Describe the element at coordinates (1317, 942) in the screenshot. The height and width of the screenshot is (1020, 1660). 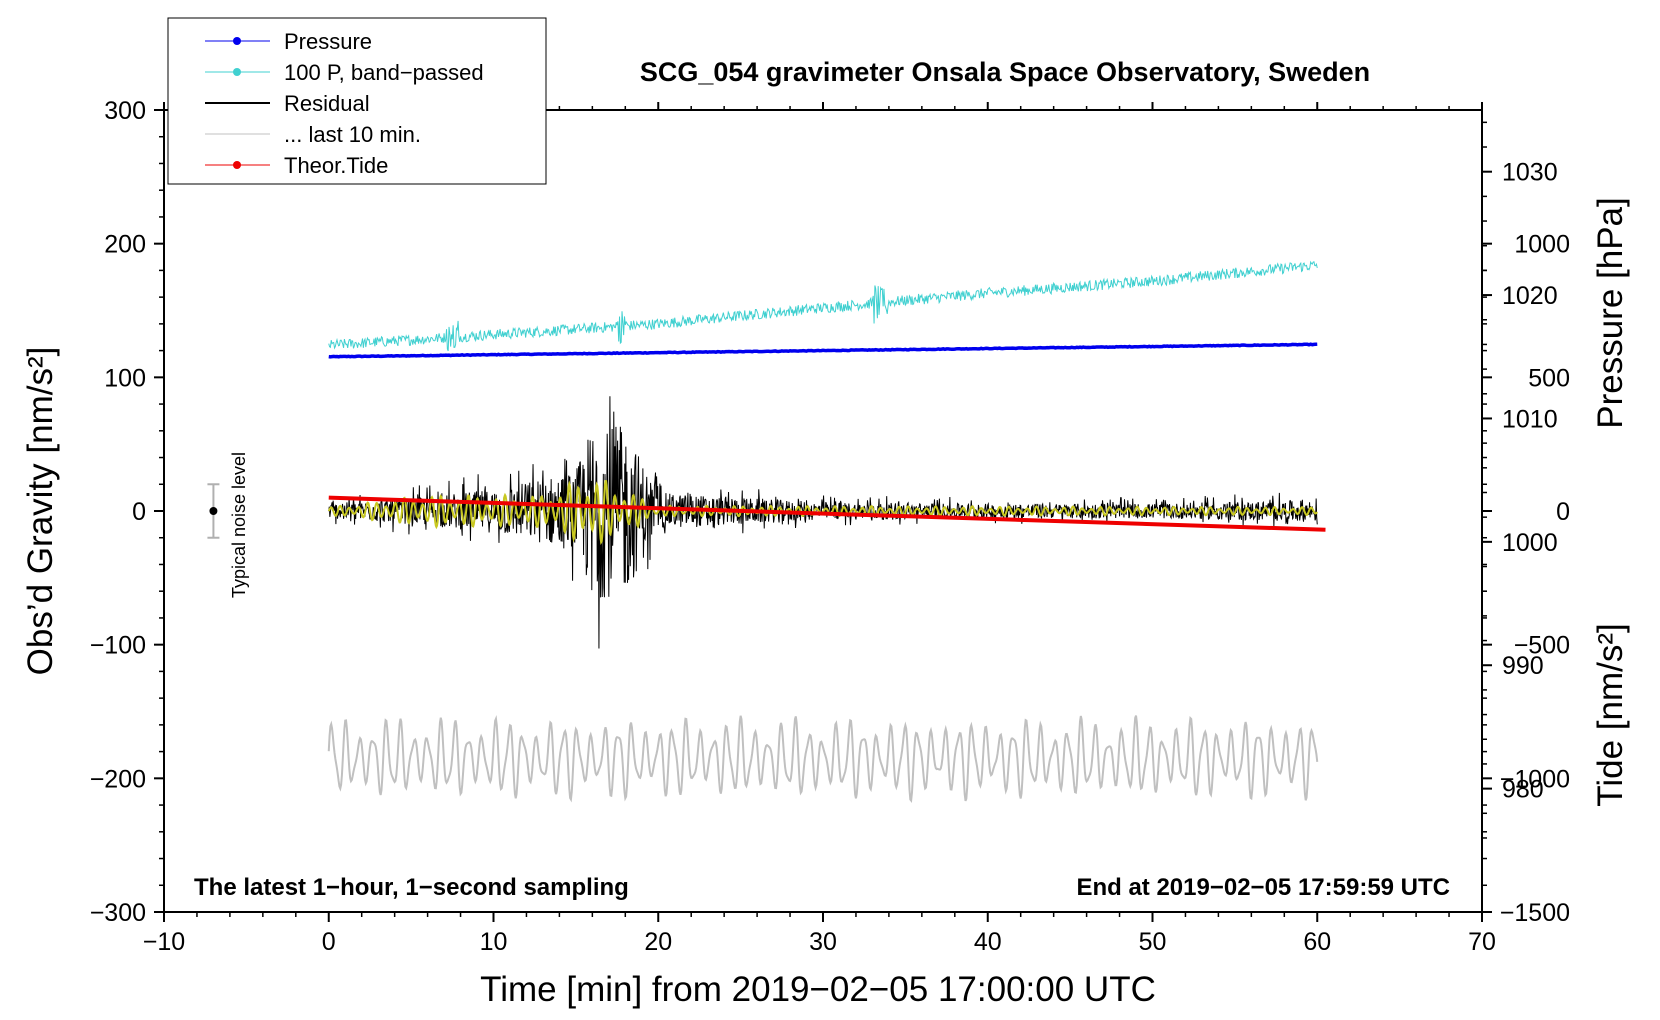
I see `x-tick-label: 60` at that location.